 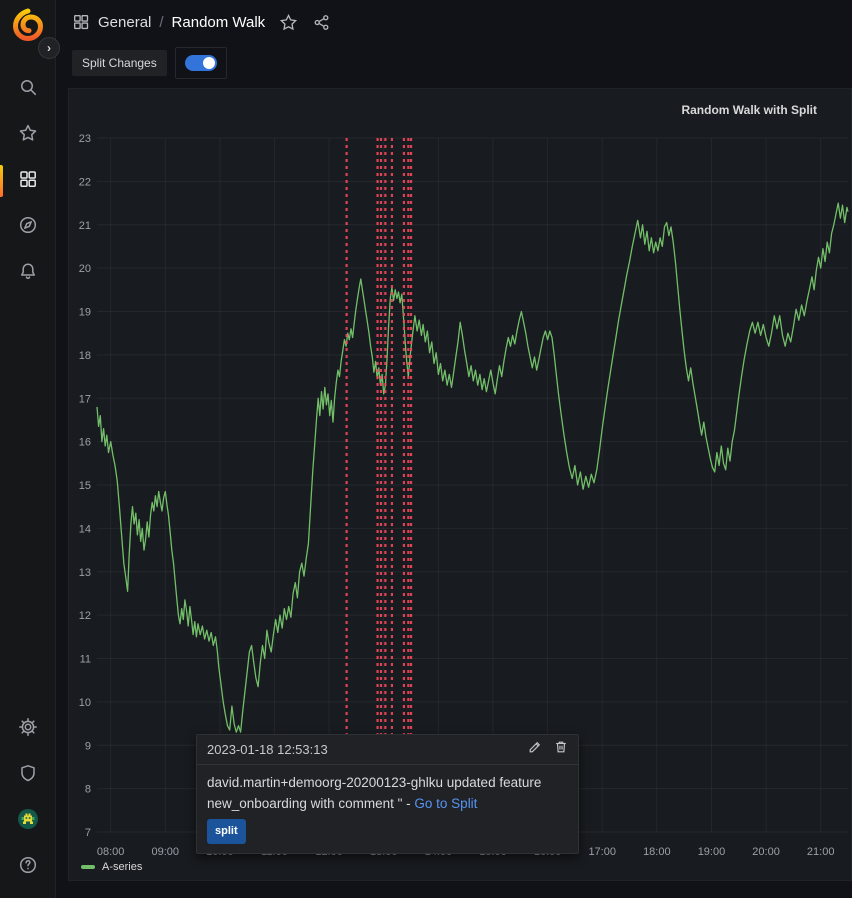 What do you see at coordinates (85, 529) in the screenshot?
I see `y-tick-label: 14` at bounding box center [85, 529].